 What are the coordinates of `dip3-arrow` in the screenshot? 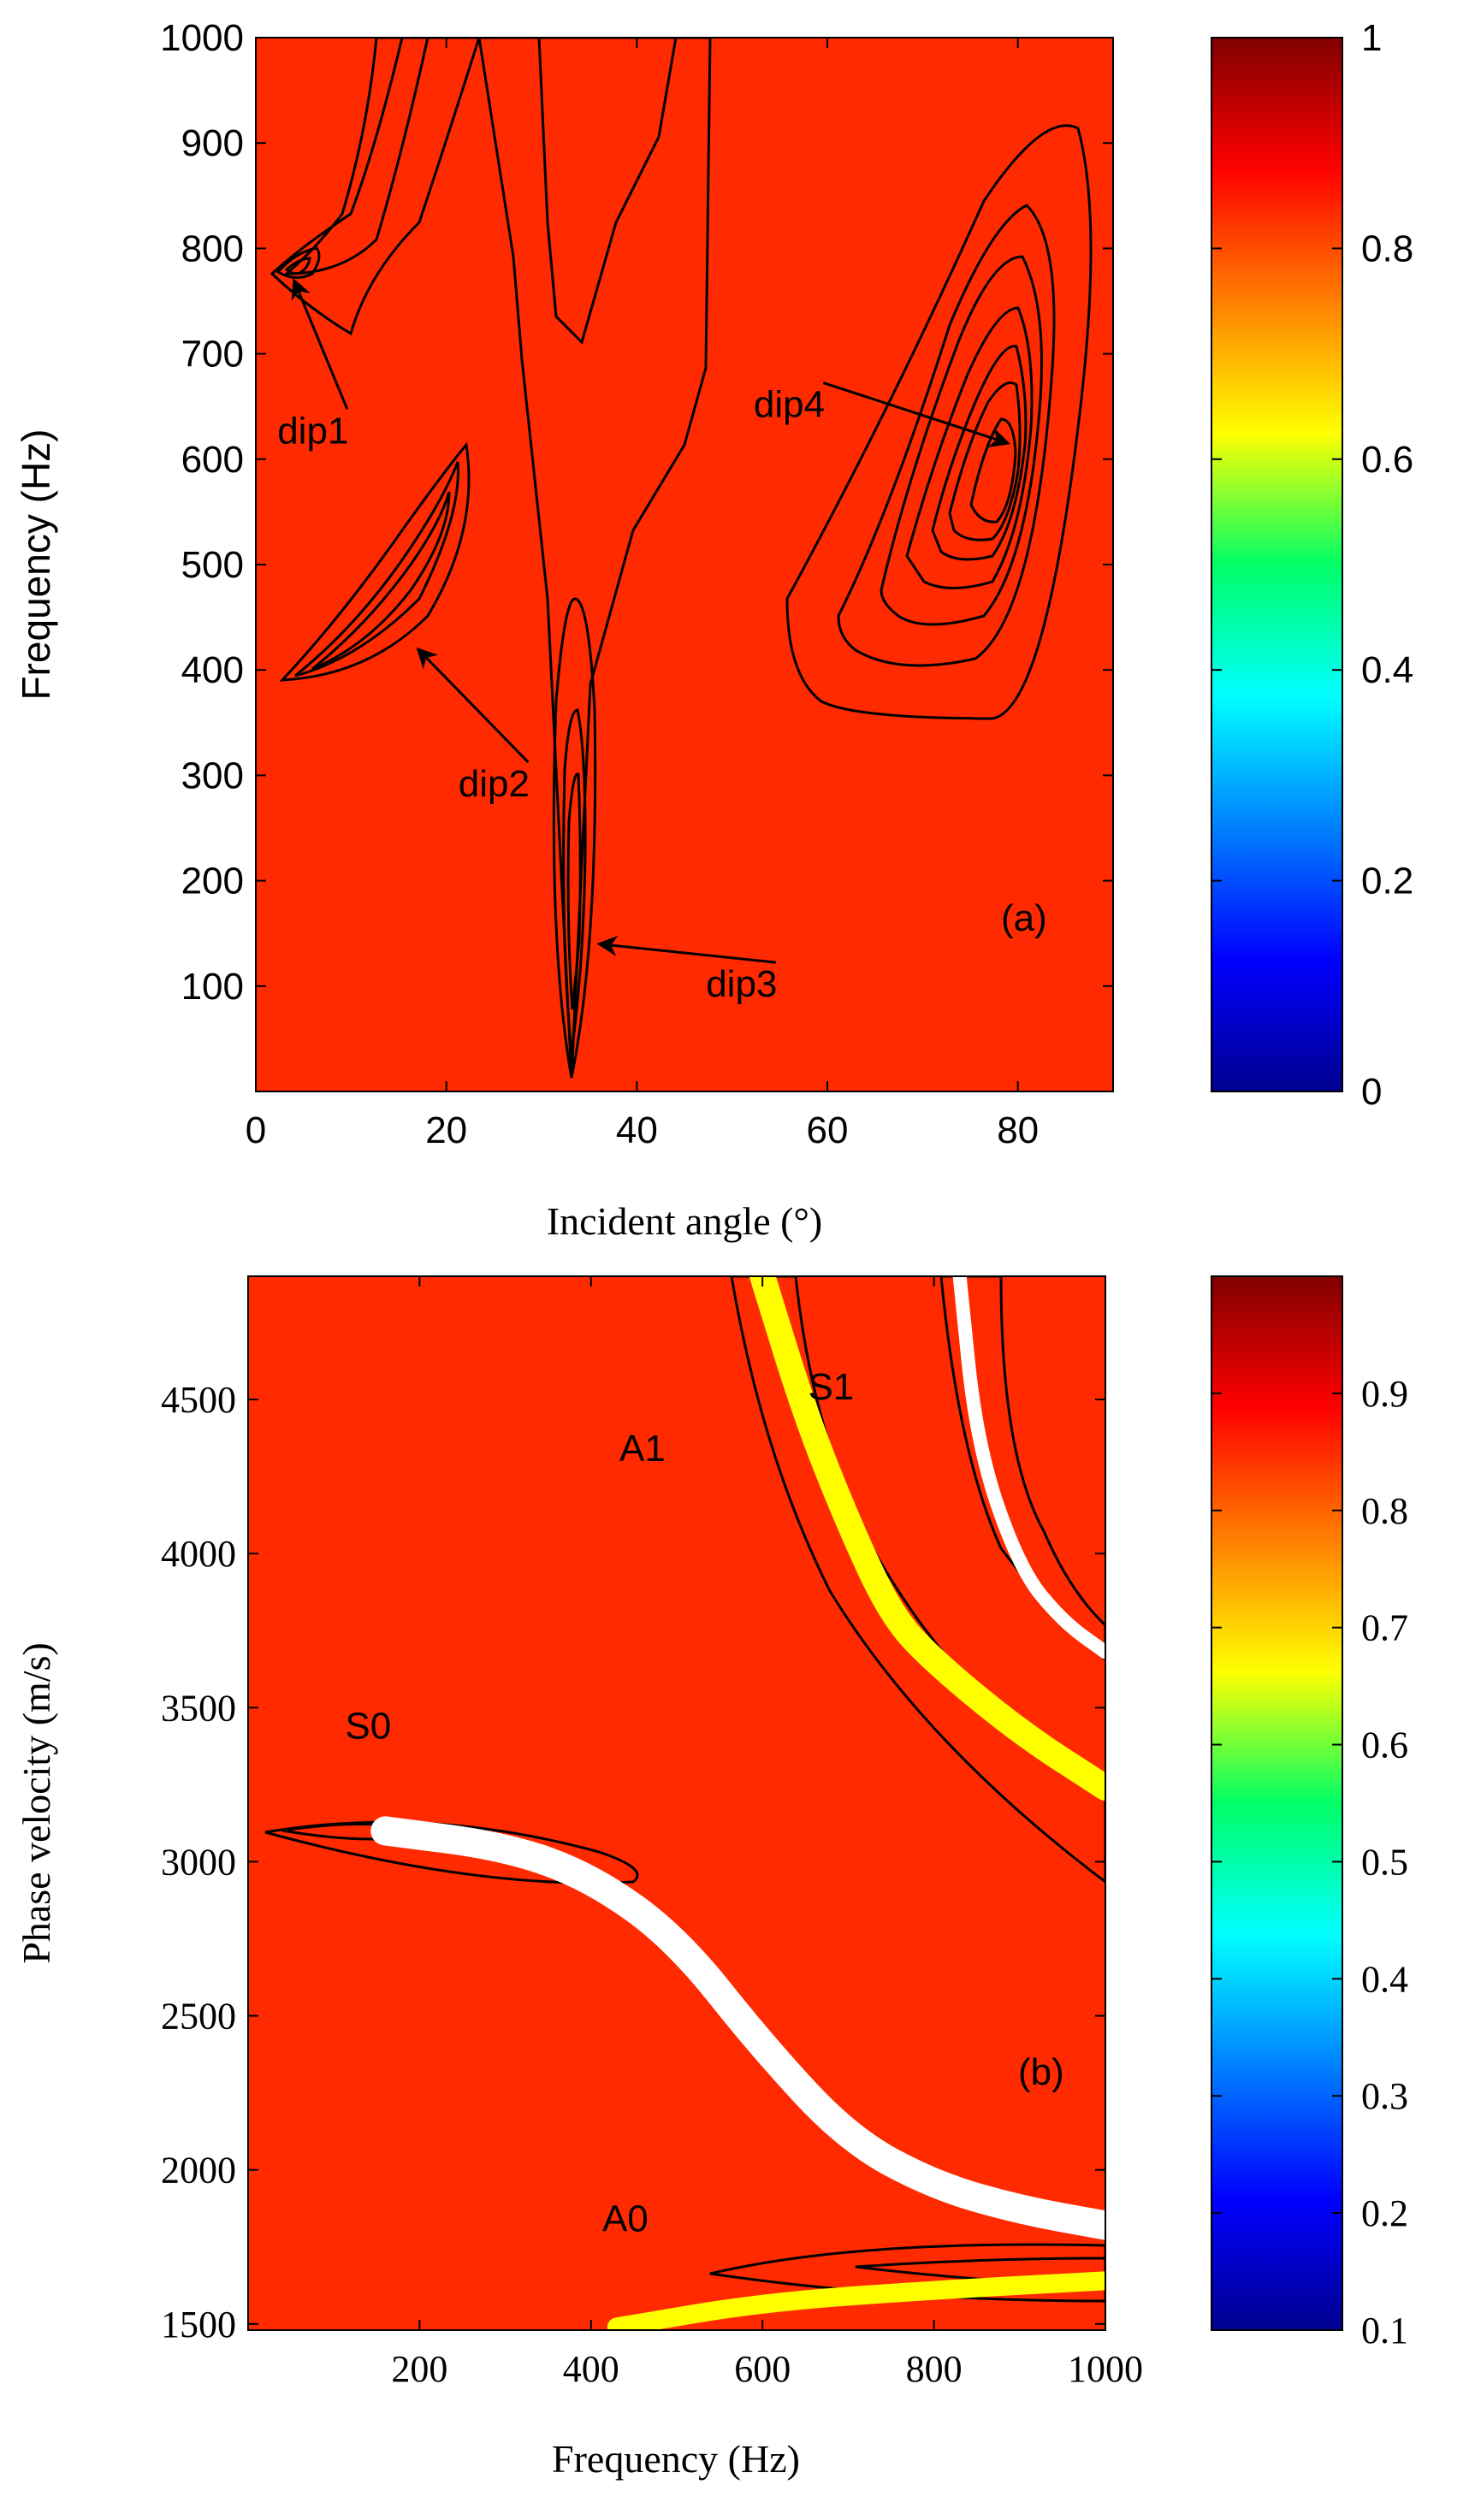 It's located at (686, 950).